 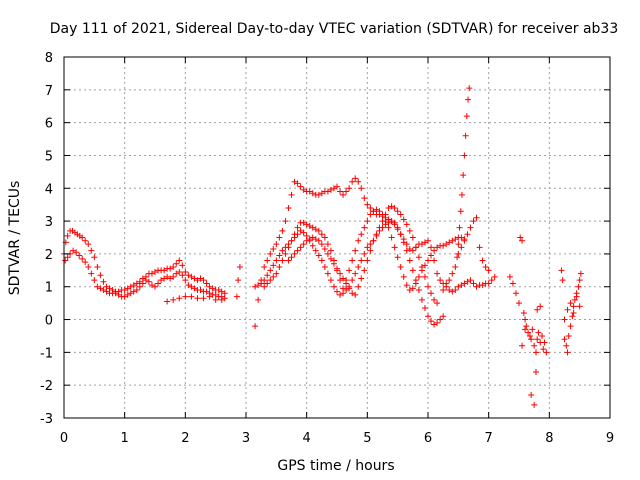 I want to click on x-tick-label: 8, so click(x=549, y=438).